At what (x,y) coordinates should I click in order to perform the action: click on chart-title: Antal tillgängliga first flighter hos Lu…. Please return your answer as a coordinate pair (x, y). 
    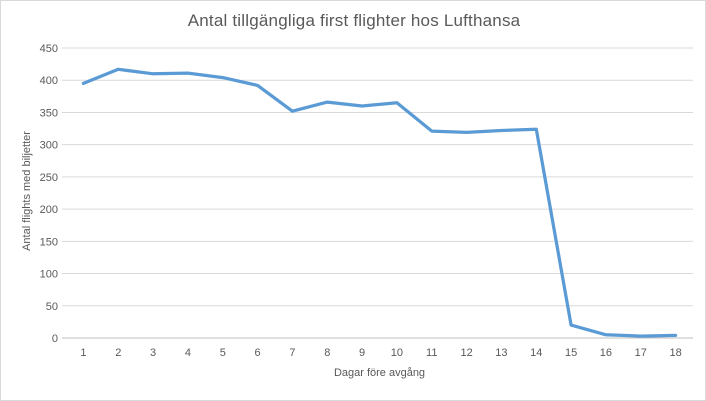
    Looking at the image, I should click on (354, 20).